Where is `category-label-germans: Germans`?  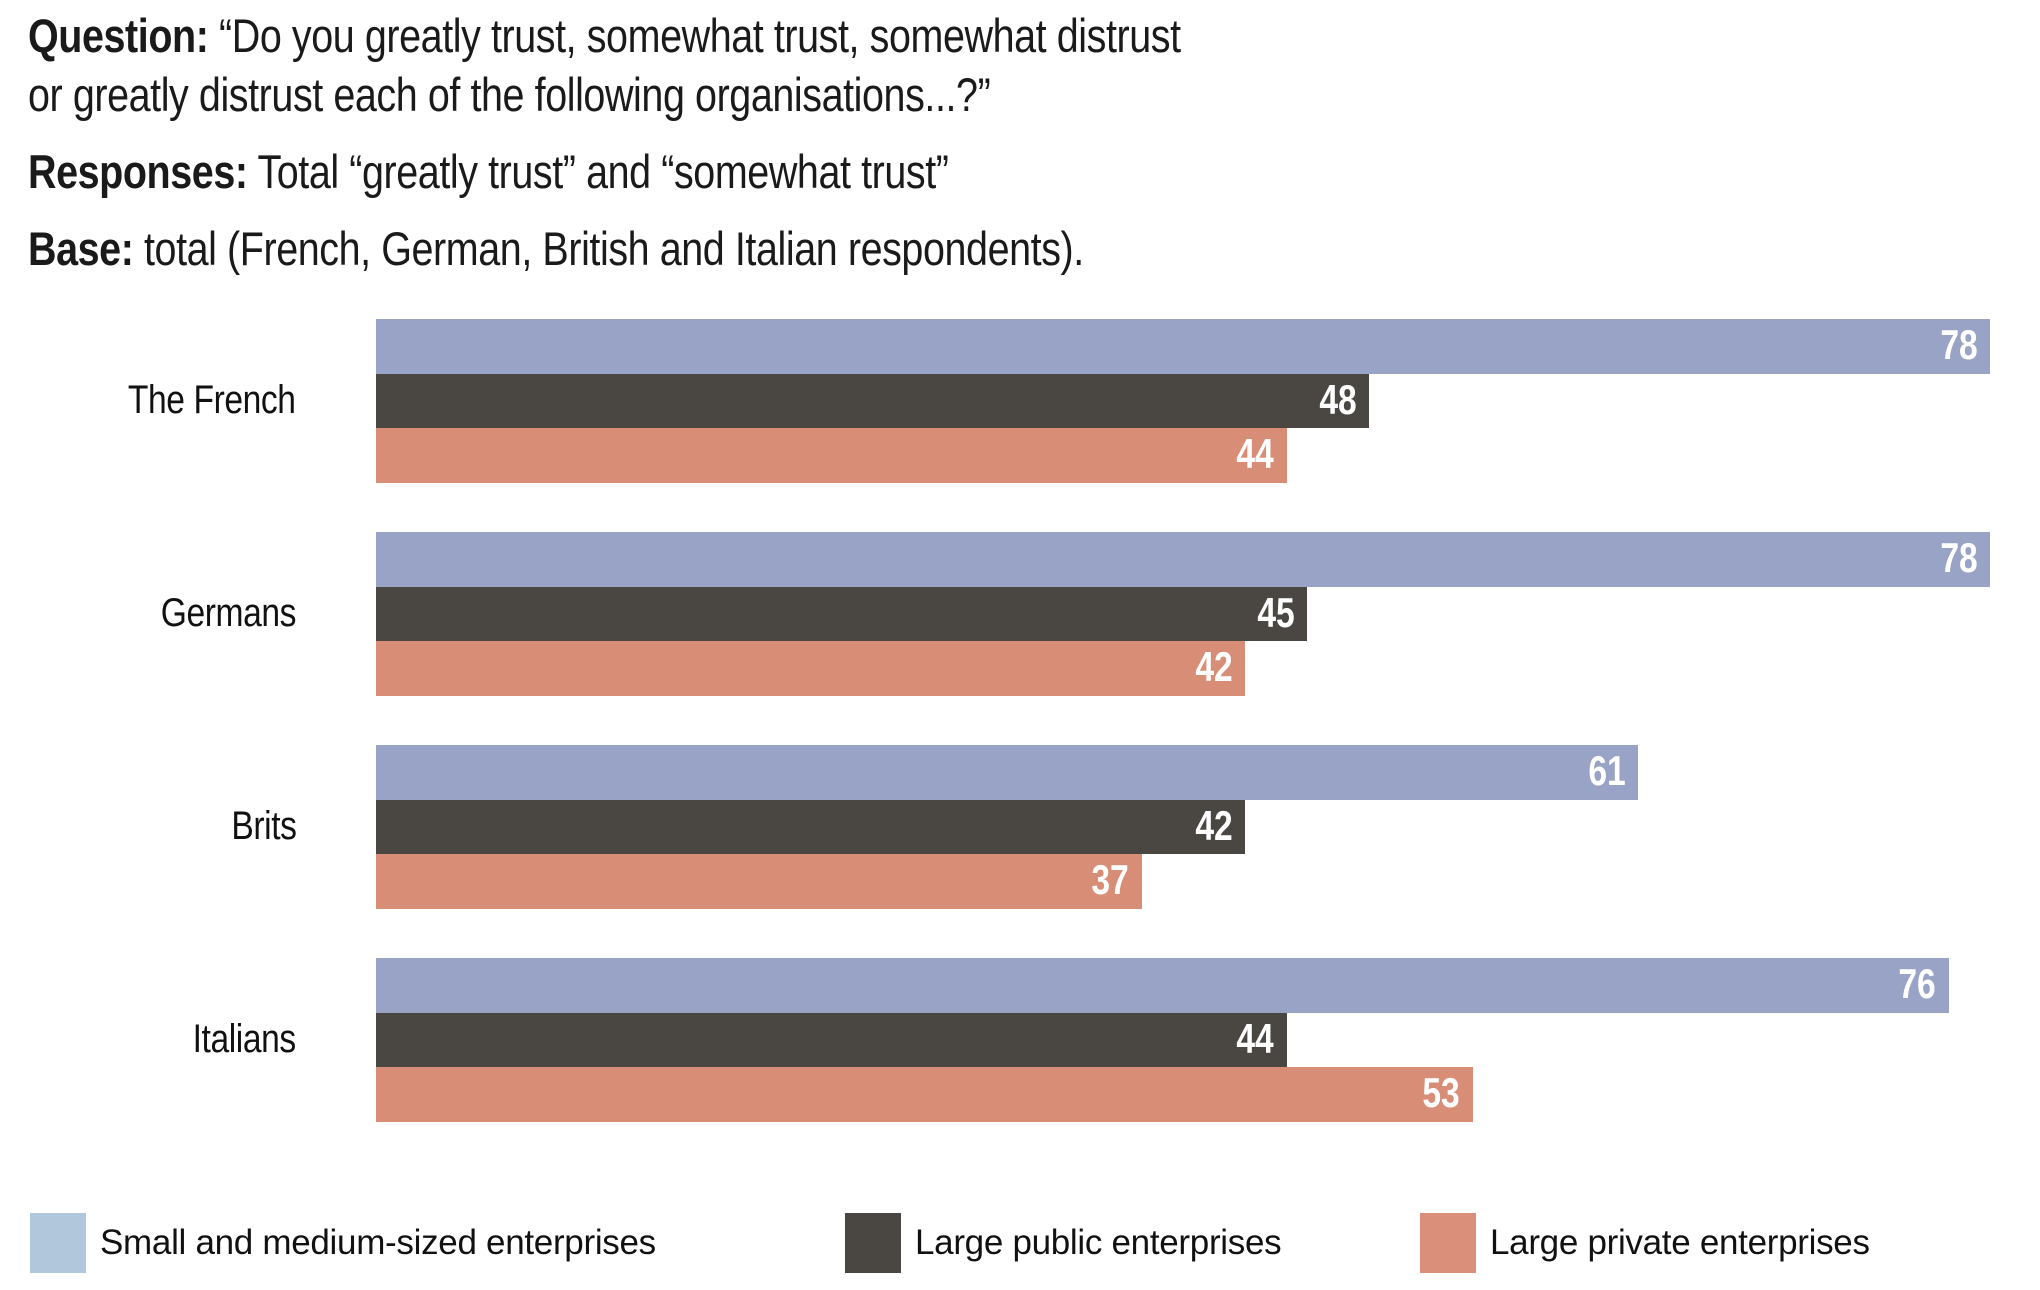 category-label-germans: Germans is located at coordinates (228, 613).